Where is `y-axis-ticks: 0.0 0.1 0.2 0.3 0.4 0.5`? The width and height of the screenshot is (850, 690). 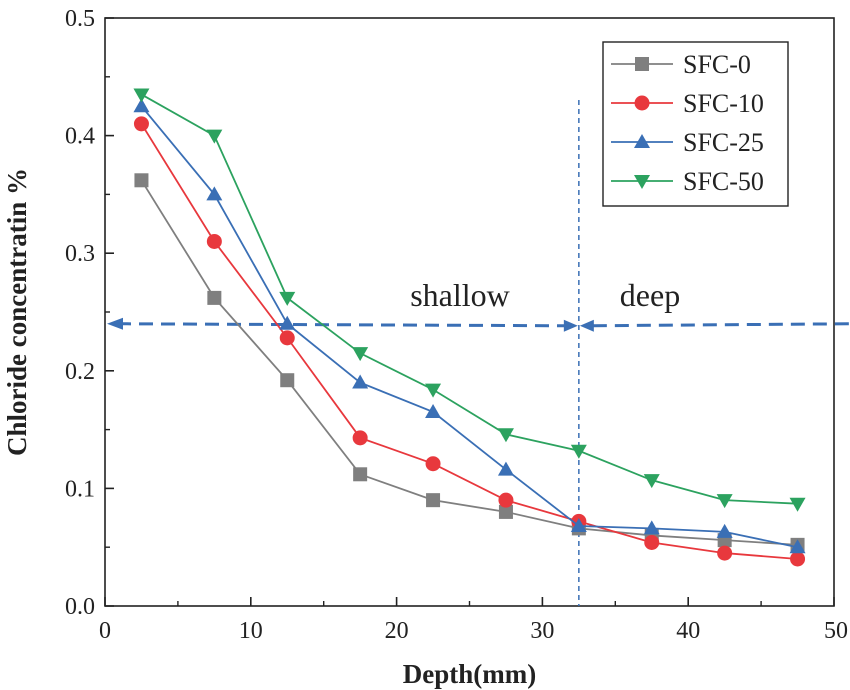
y-axis-ticks: 0.0 0.1 0.2 0.3 0.4 0.5 is located at coordinates (89, 313).